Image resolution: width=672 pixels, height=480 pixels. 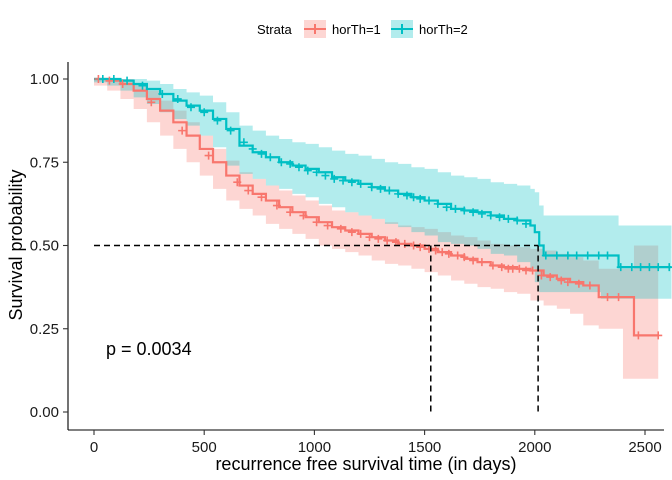 I want to click on y-tick-label: 1.00, so click(x=44, y=79).